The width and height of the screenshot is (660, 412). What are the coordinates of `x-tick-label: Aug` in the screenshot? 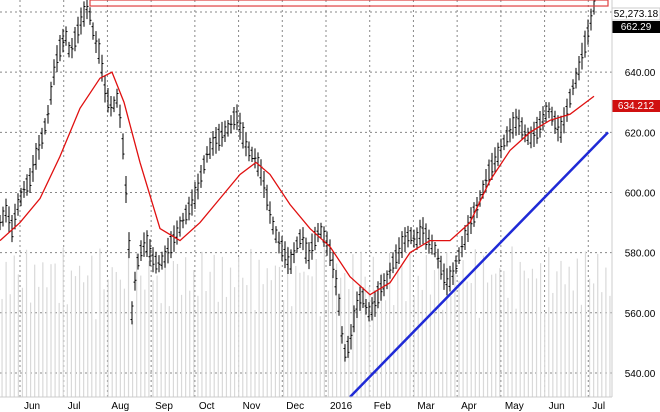 It's located at (120, 406).